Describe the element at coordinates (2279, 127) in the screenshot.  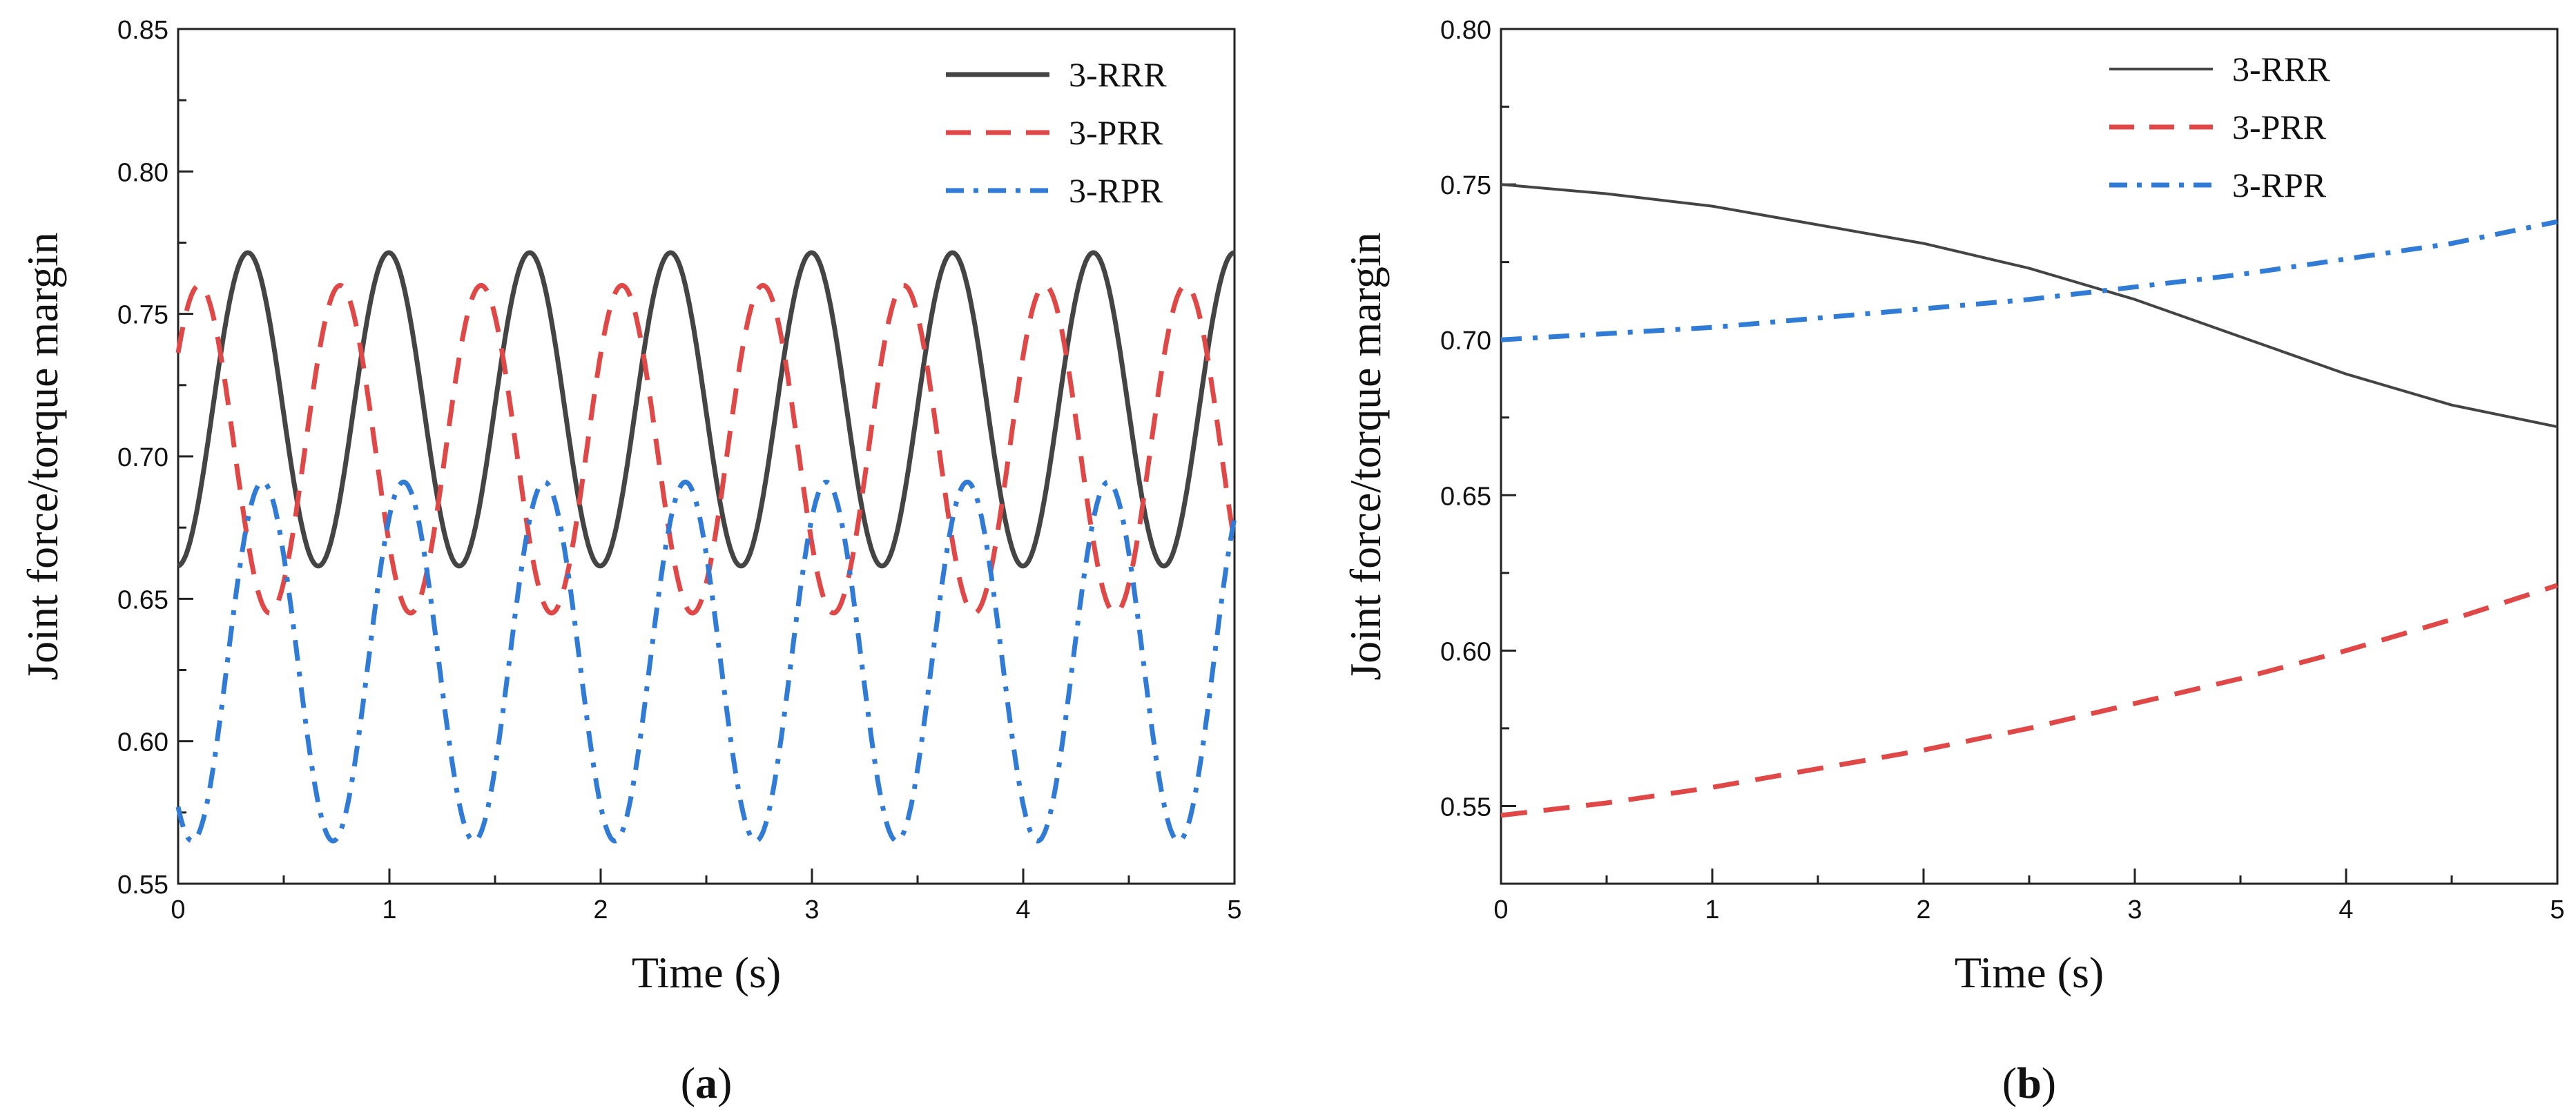
I see `legend-label-3-PRR-b: 3-PRR` at that location.